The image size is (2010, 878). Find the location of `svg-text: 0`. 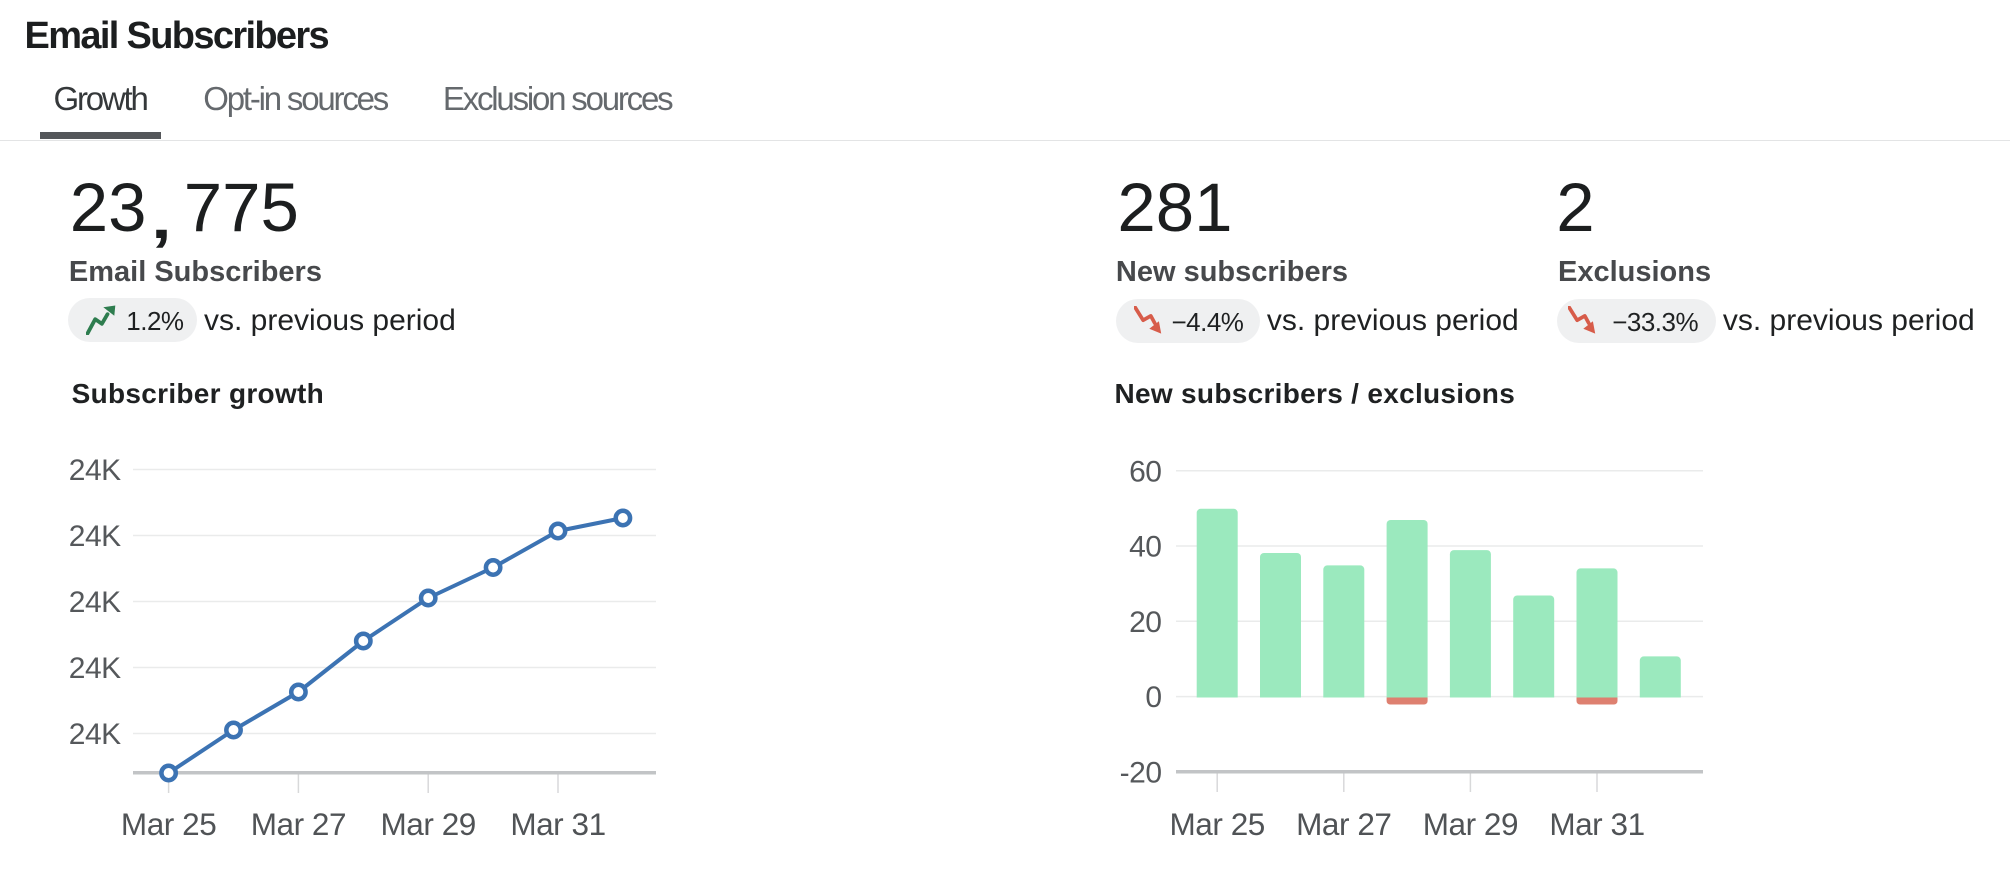

svg-text: 0 is located at coordinates (1153, 697).